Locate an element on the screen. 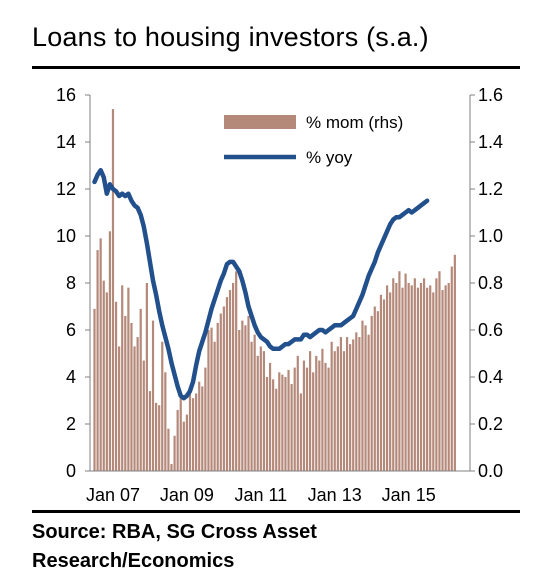 This screenshot has height=576, width=551. left-tick-label: 8 is located at coordinates (71, 283).